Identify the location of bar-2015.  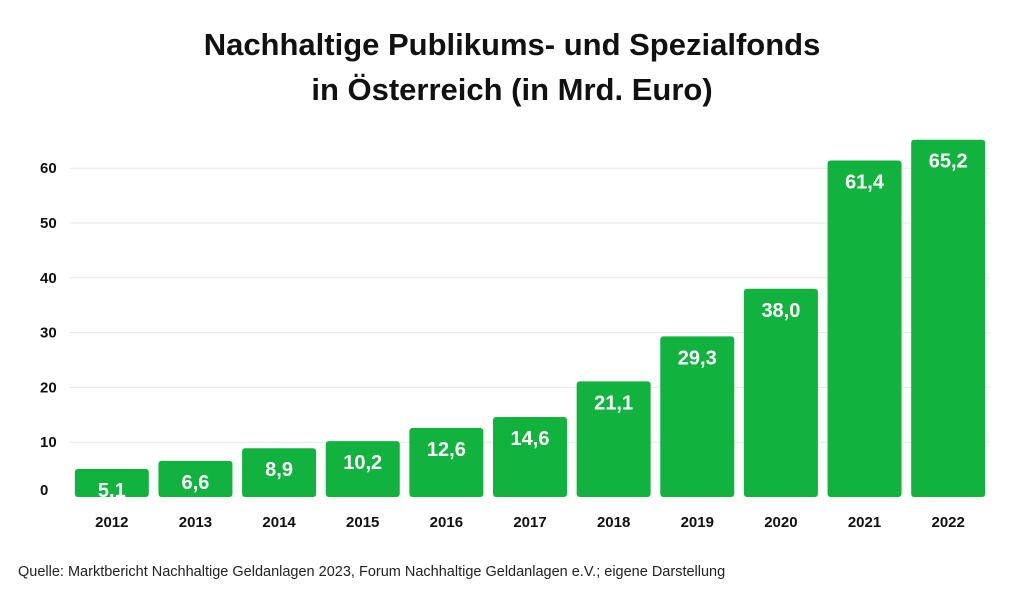
(362, 469).